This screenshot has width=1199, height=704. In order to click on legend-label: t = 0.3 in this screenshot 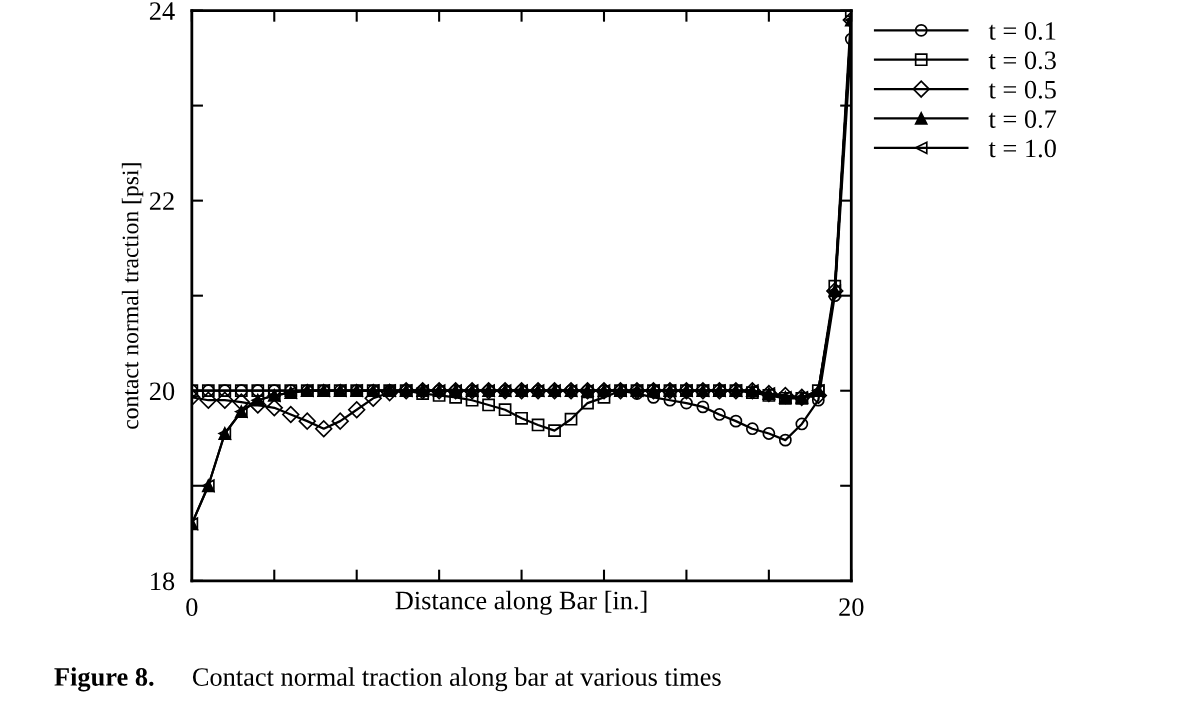, I will do `click(1022, 60)`.